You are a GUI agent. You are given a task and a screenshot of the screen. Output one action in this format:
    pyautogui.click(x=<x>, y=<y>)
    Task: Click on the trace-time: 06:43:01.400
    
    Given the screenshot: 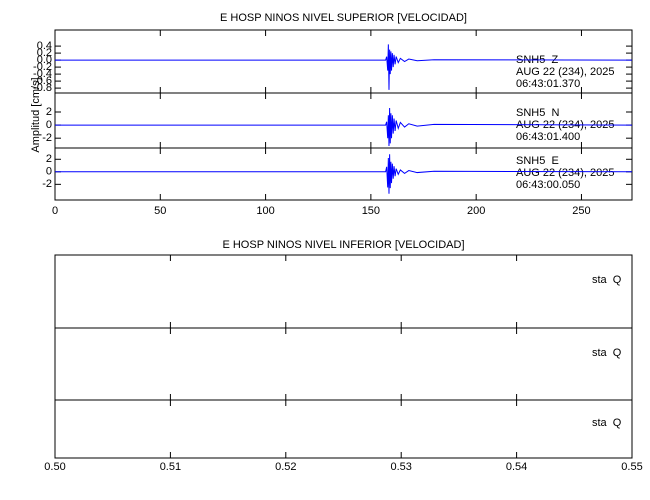 What is the action you would take?
    pyautogui.click(x=548, y=137)
    